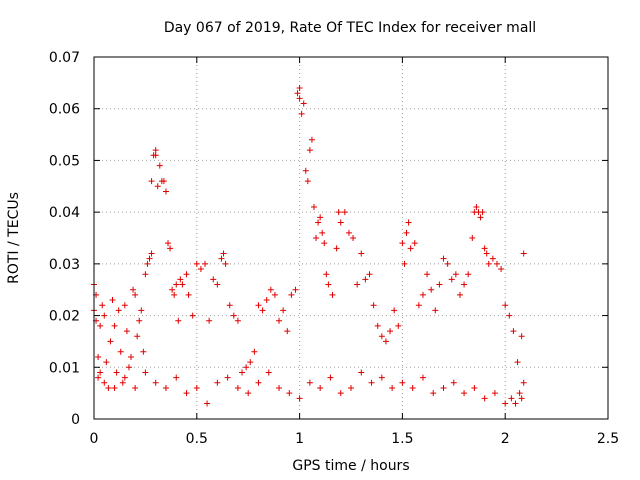 This screenshot has width=640, height=480. I want to click on y-tick-label: 0.02, so click(64, 317).